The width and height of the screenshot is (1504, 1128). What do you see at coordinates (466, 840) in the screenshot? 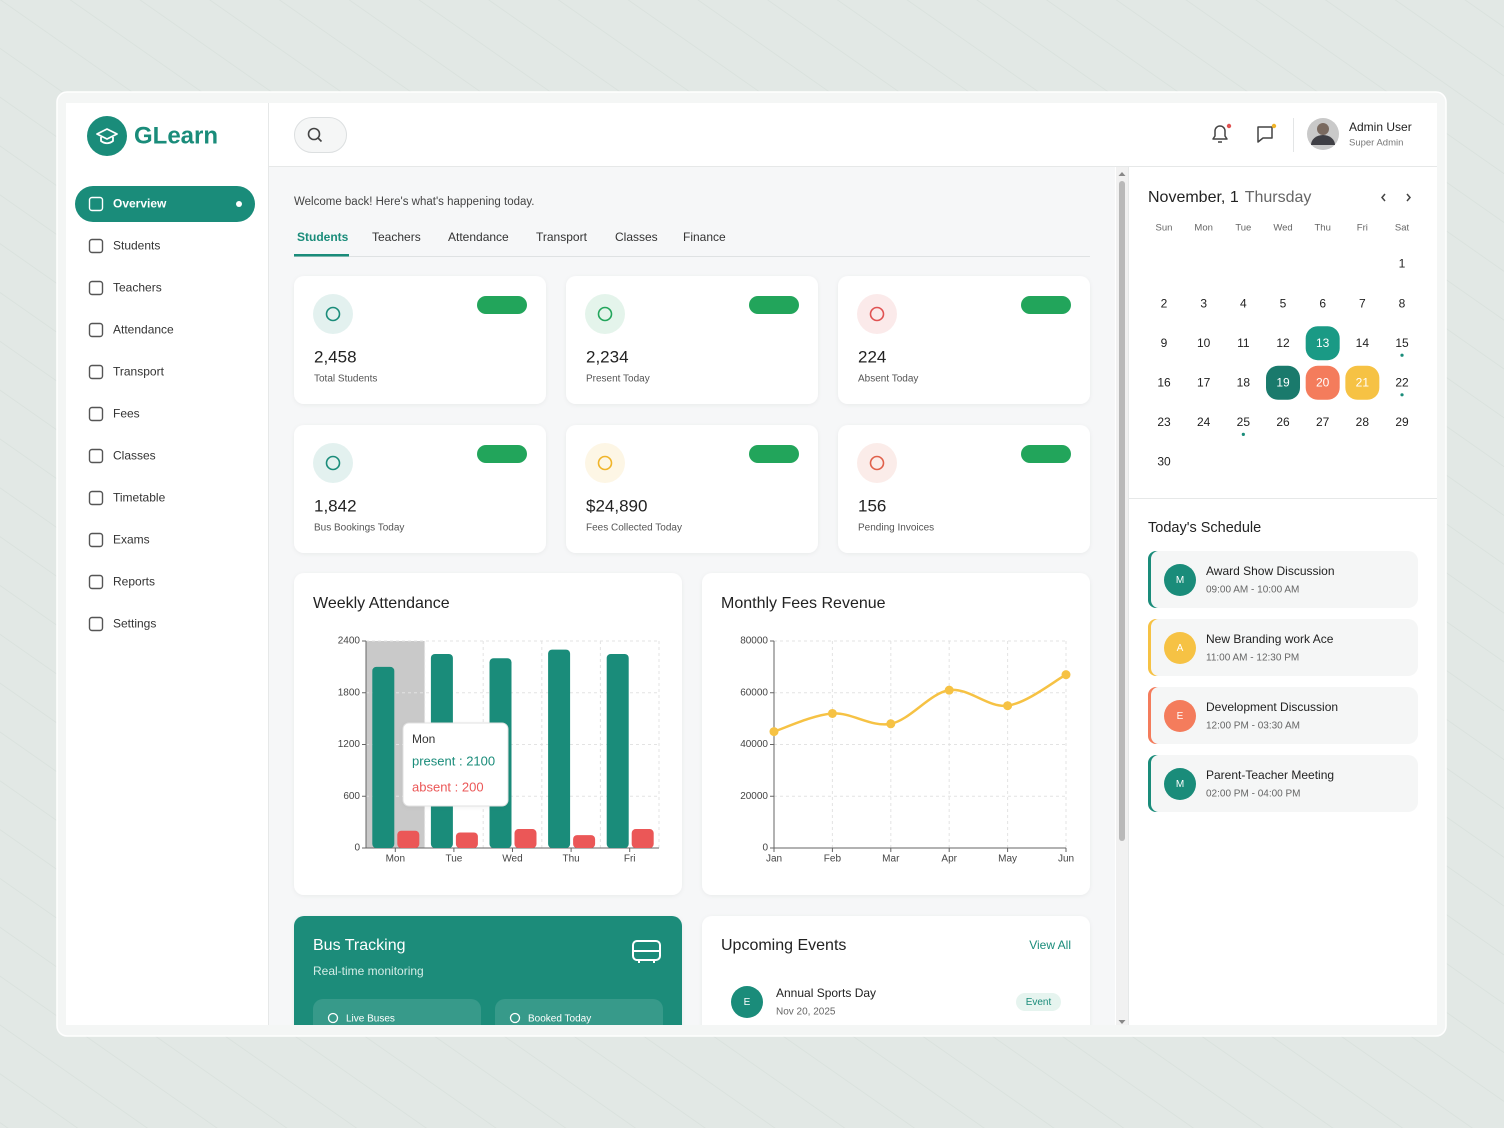
I see `bar` at bounding box center [466, 840].